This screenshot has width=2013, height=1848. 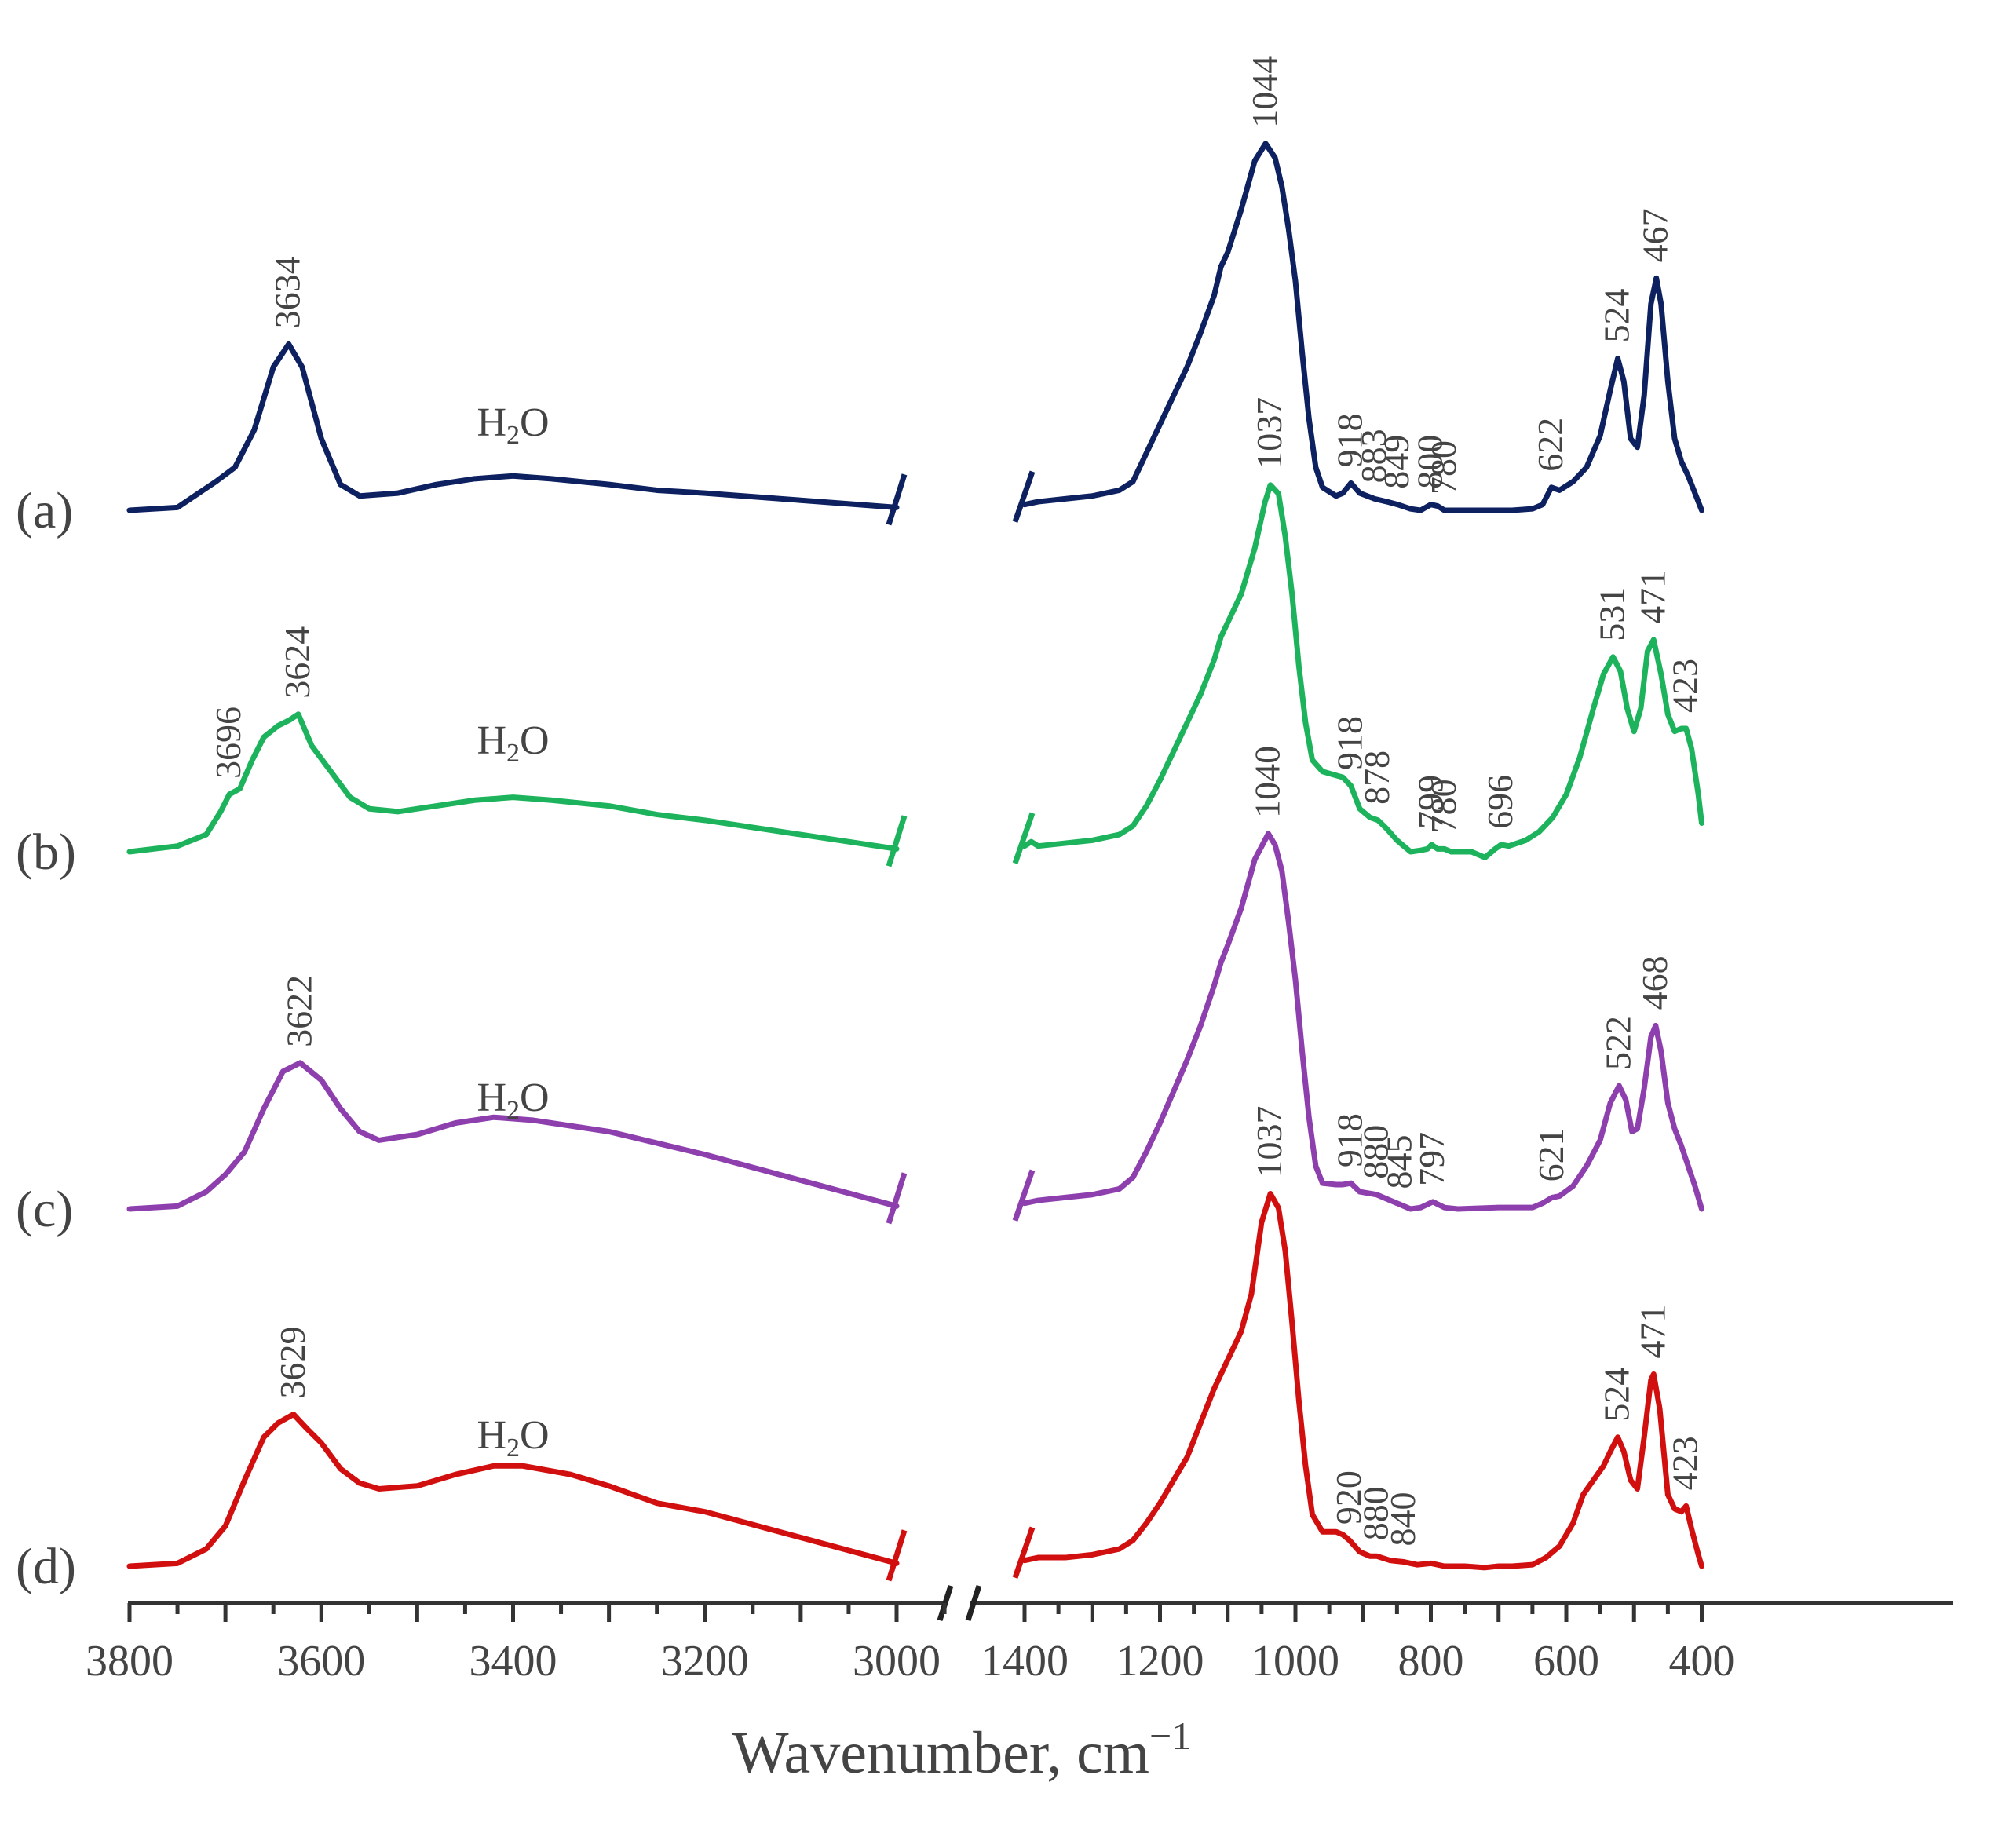 What do you see at coordinates (513, 1661) in the screenshot?
I see `x-tick-label: 3400` at bounding box center [513, 1661].